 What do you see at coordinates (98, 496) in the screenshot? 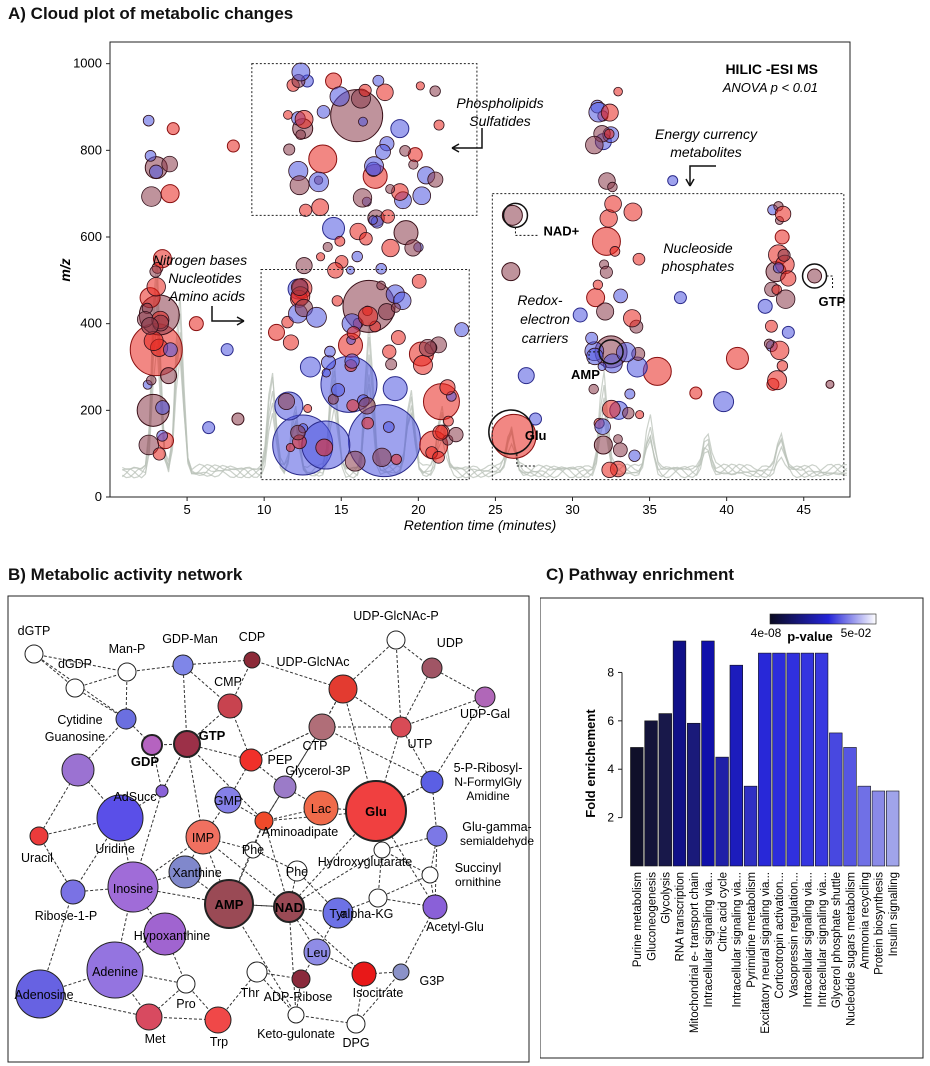
I see `y-tick-label: 0` at bounding box center [98, 496].